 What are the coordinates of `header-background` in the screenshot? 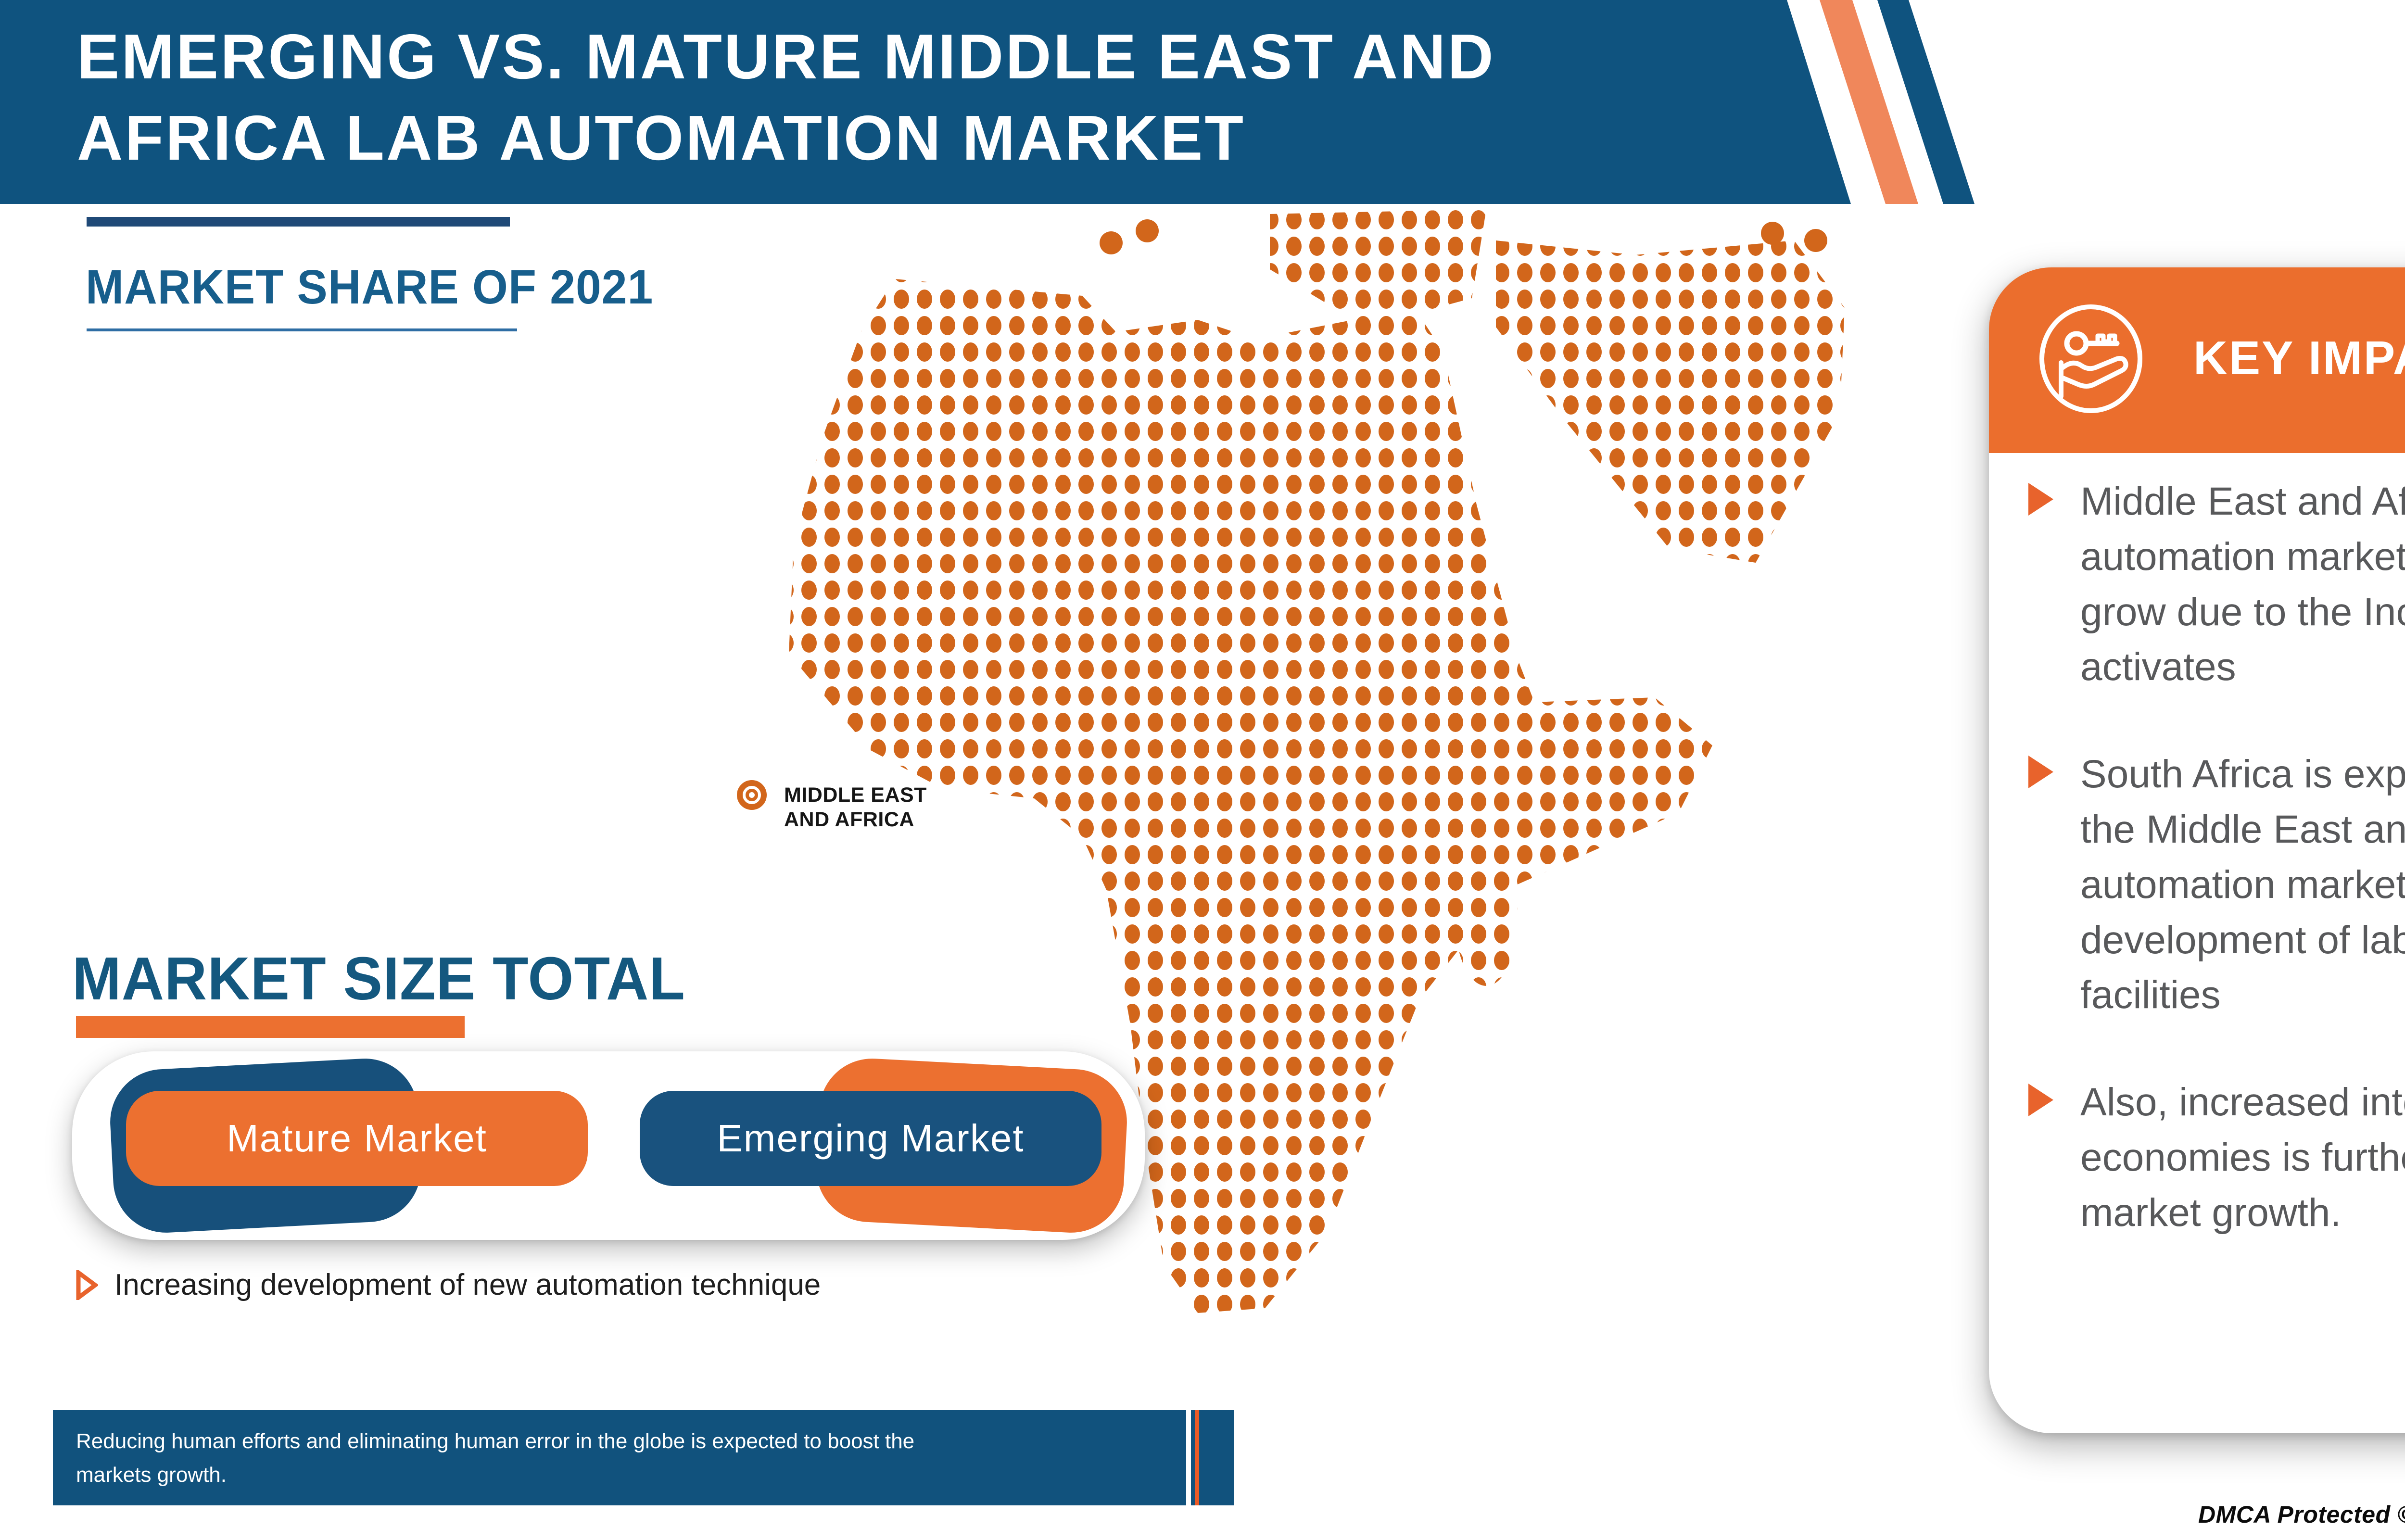 It's located at (925, 102).